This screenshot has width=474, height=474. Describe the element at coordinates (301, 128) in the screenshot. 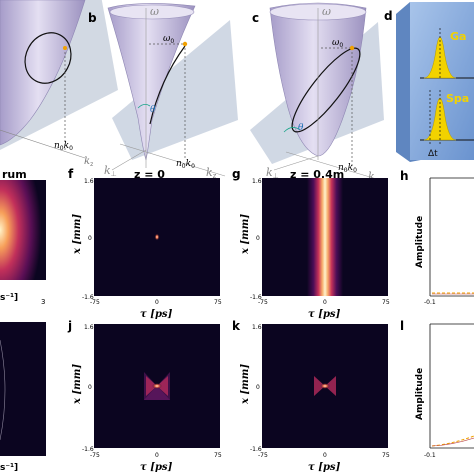

I see `panel-c-theta-label: θ` at that location.